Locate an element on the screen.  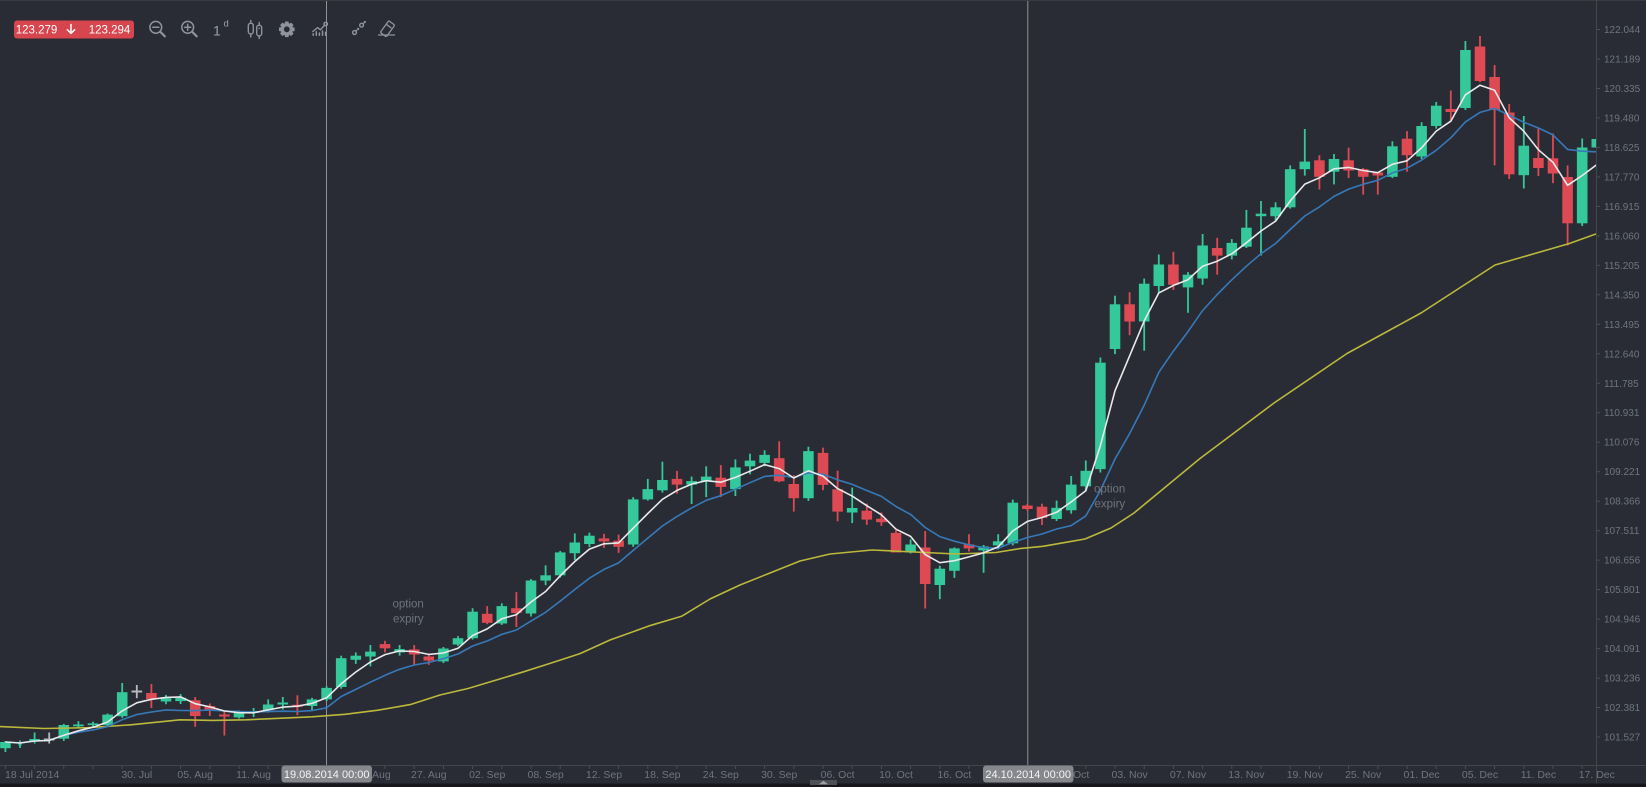
svg-text: 11. Aug is located at coordinates (253, 775).